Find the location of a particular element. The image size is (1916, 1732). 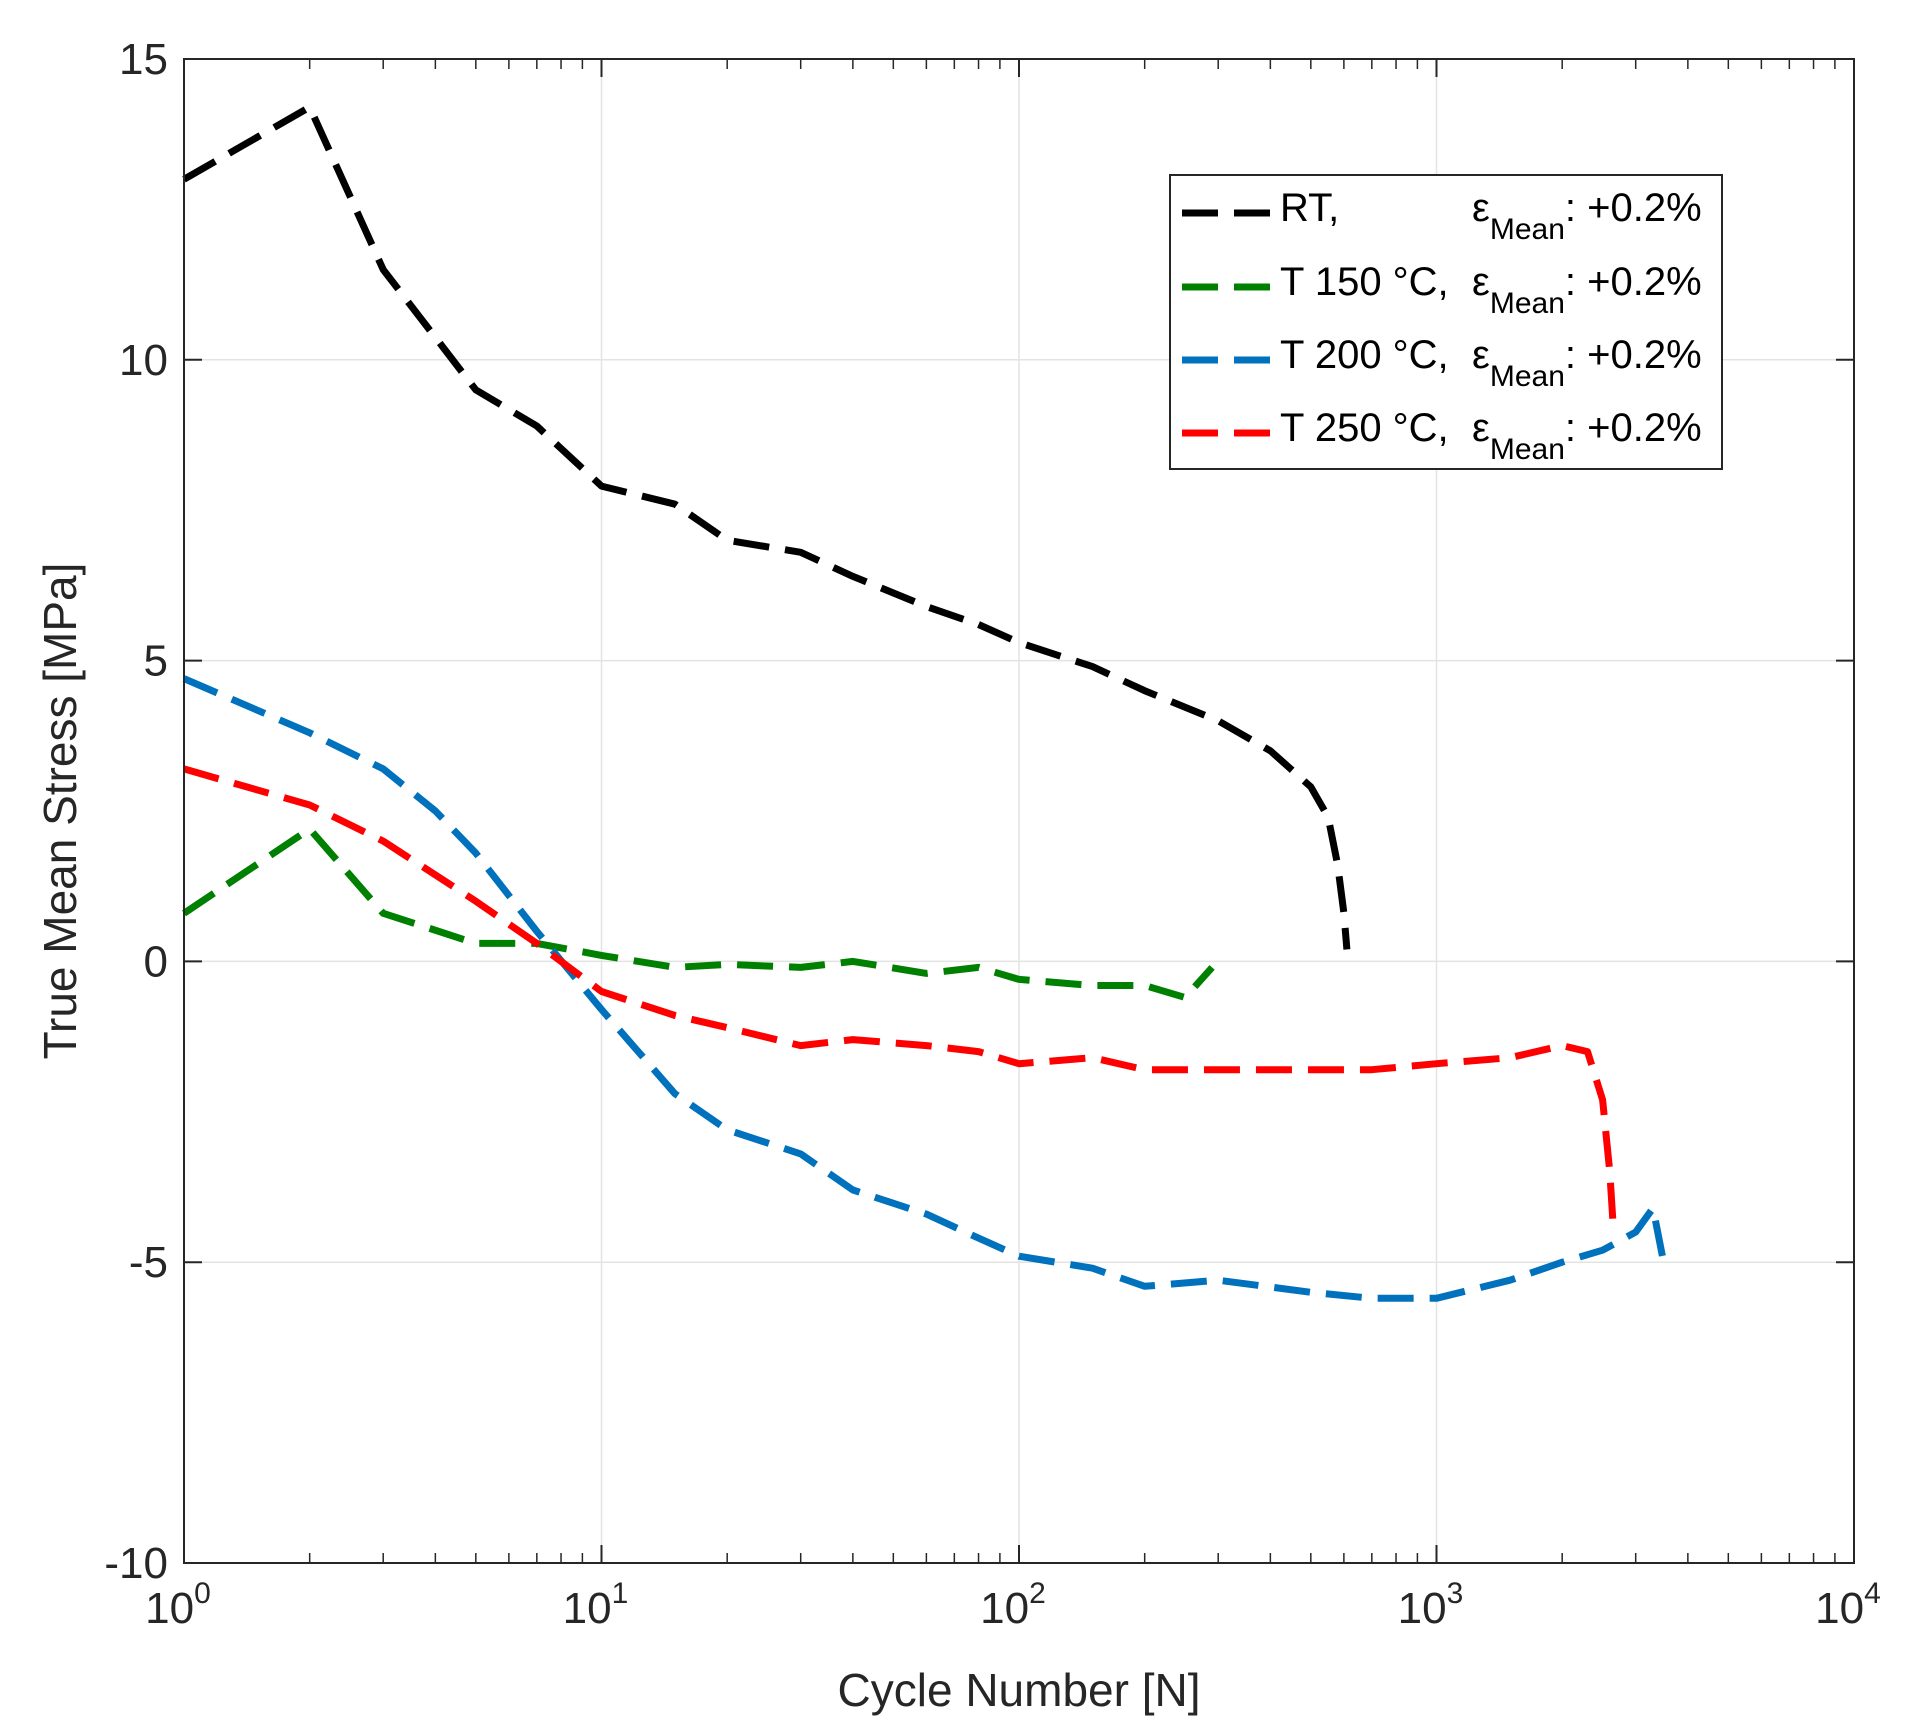

y-tick-label: -10 is located at coordinates (136, 1563).